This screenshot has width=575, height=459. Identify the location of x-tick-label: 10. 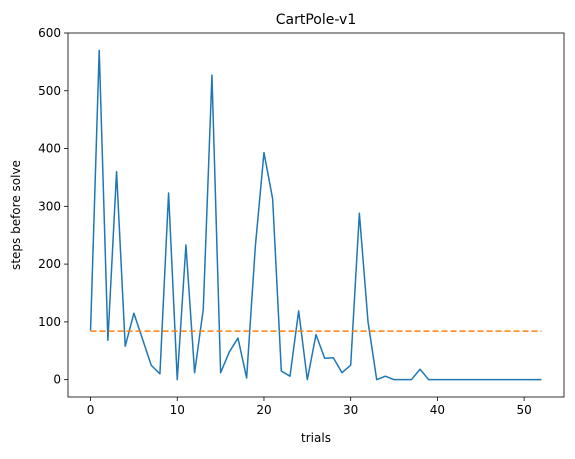
(177, 410).